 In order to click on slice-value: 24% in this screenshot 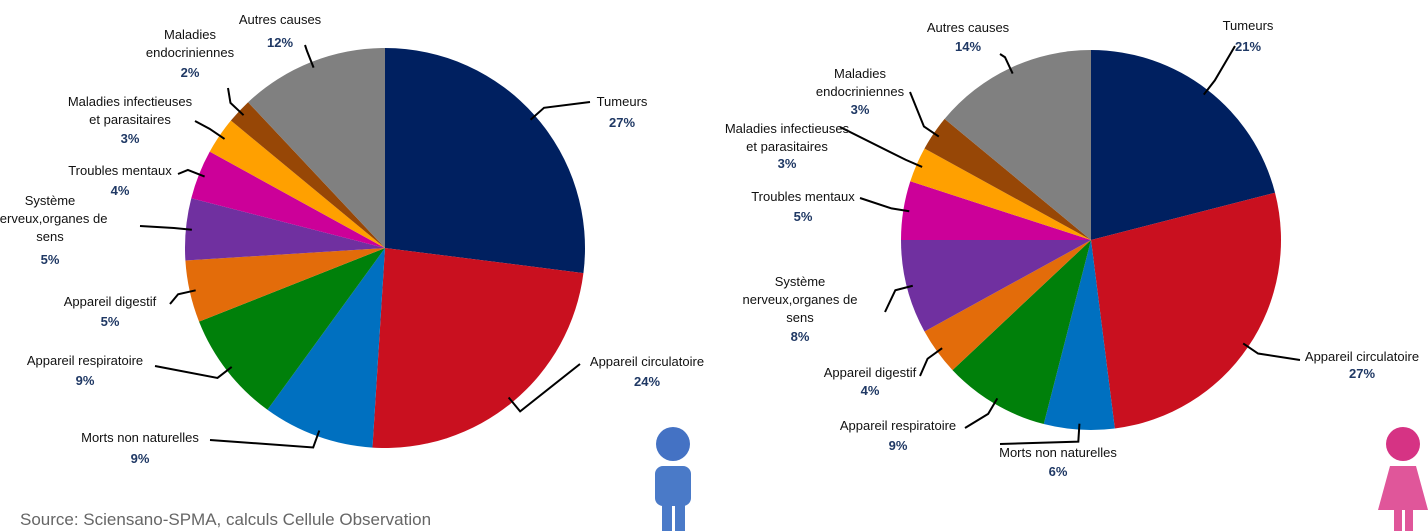, I will do `click(647, 381)`.